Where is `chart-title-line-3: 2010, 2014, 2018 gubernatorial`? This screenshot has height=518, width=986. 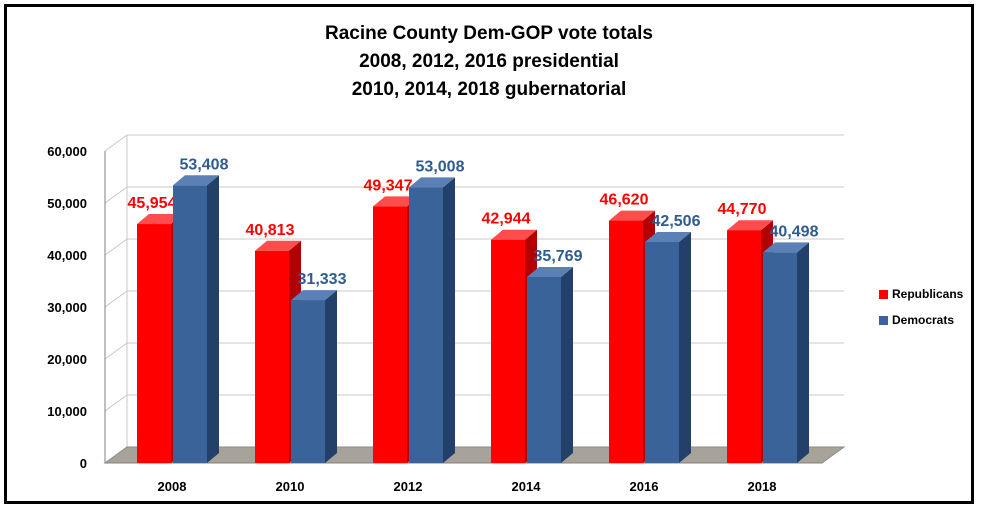
chart-title-line-3: 2010, 2014, 2018 gubernatorial is located at coordinates (489, 89).